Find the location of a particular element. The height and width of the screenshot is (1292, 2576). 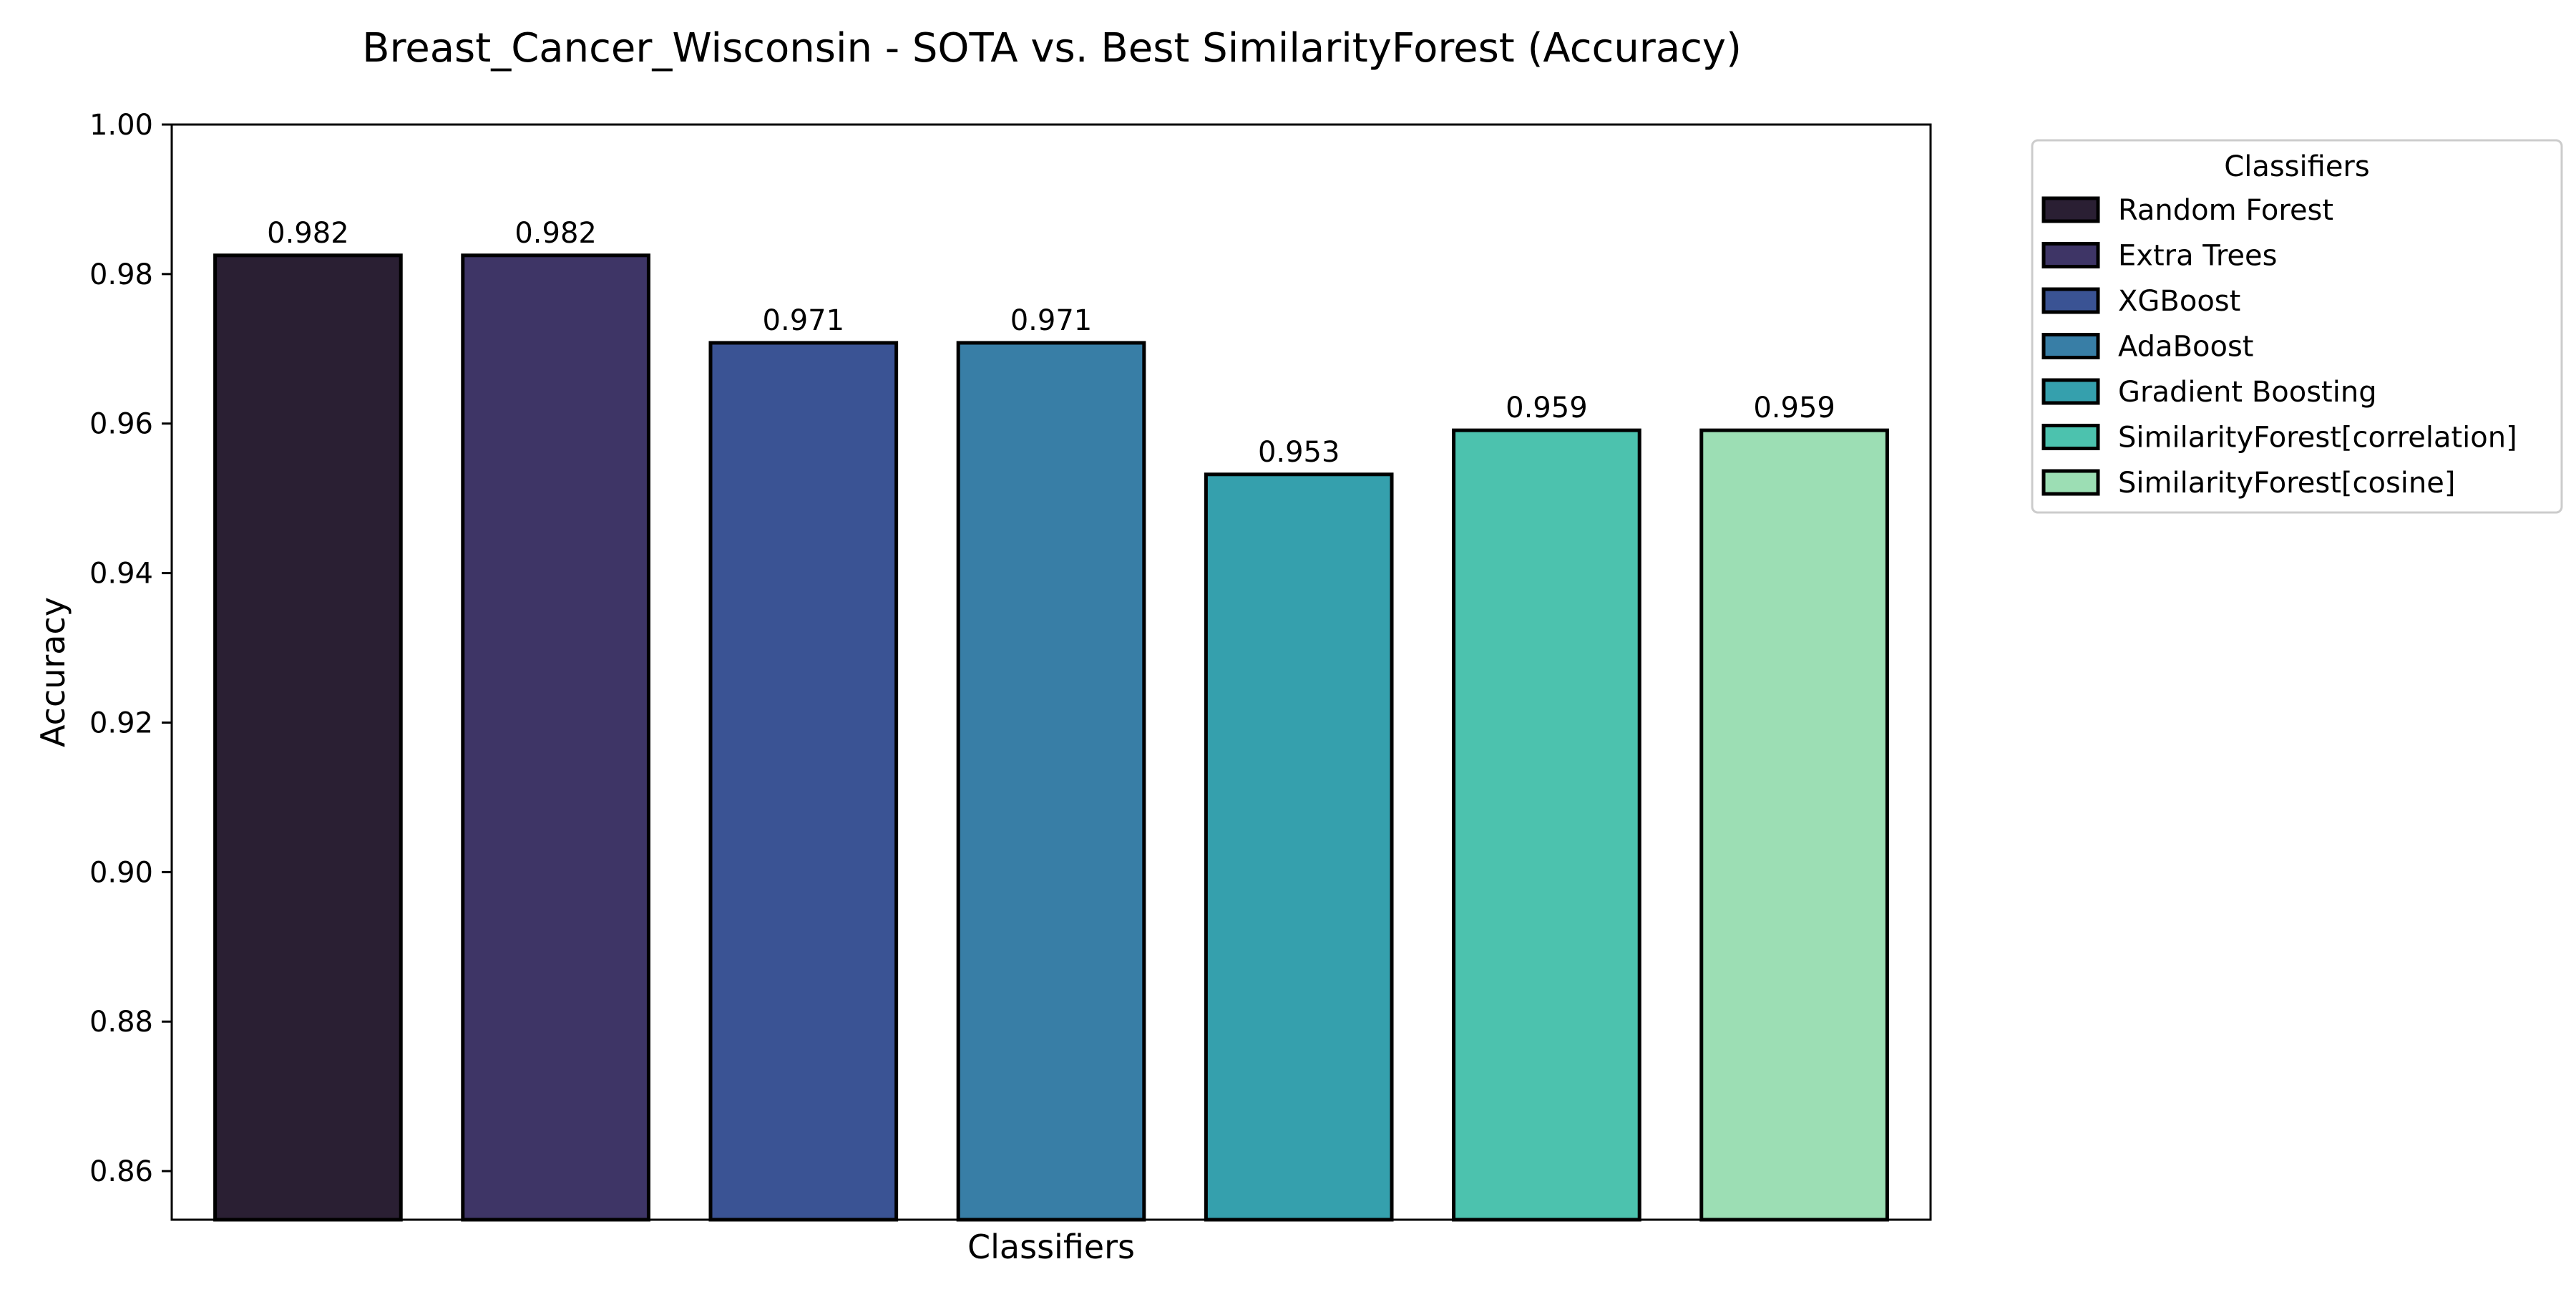

y-tick-label: 0.92 is located at coordinates (121, 722).